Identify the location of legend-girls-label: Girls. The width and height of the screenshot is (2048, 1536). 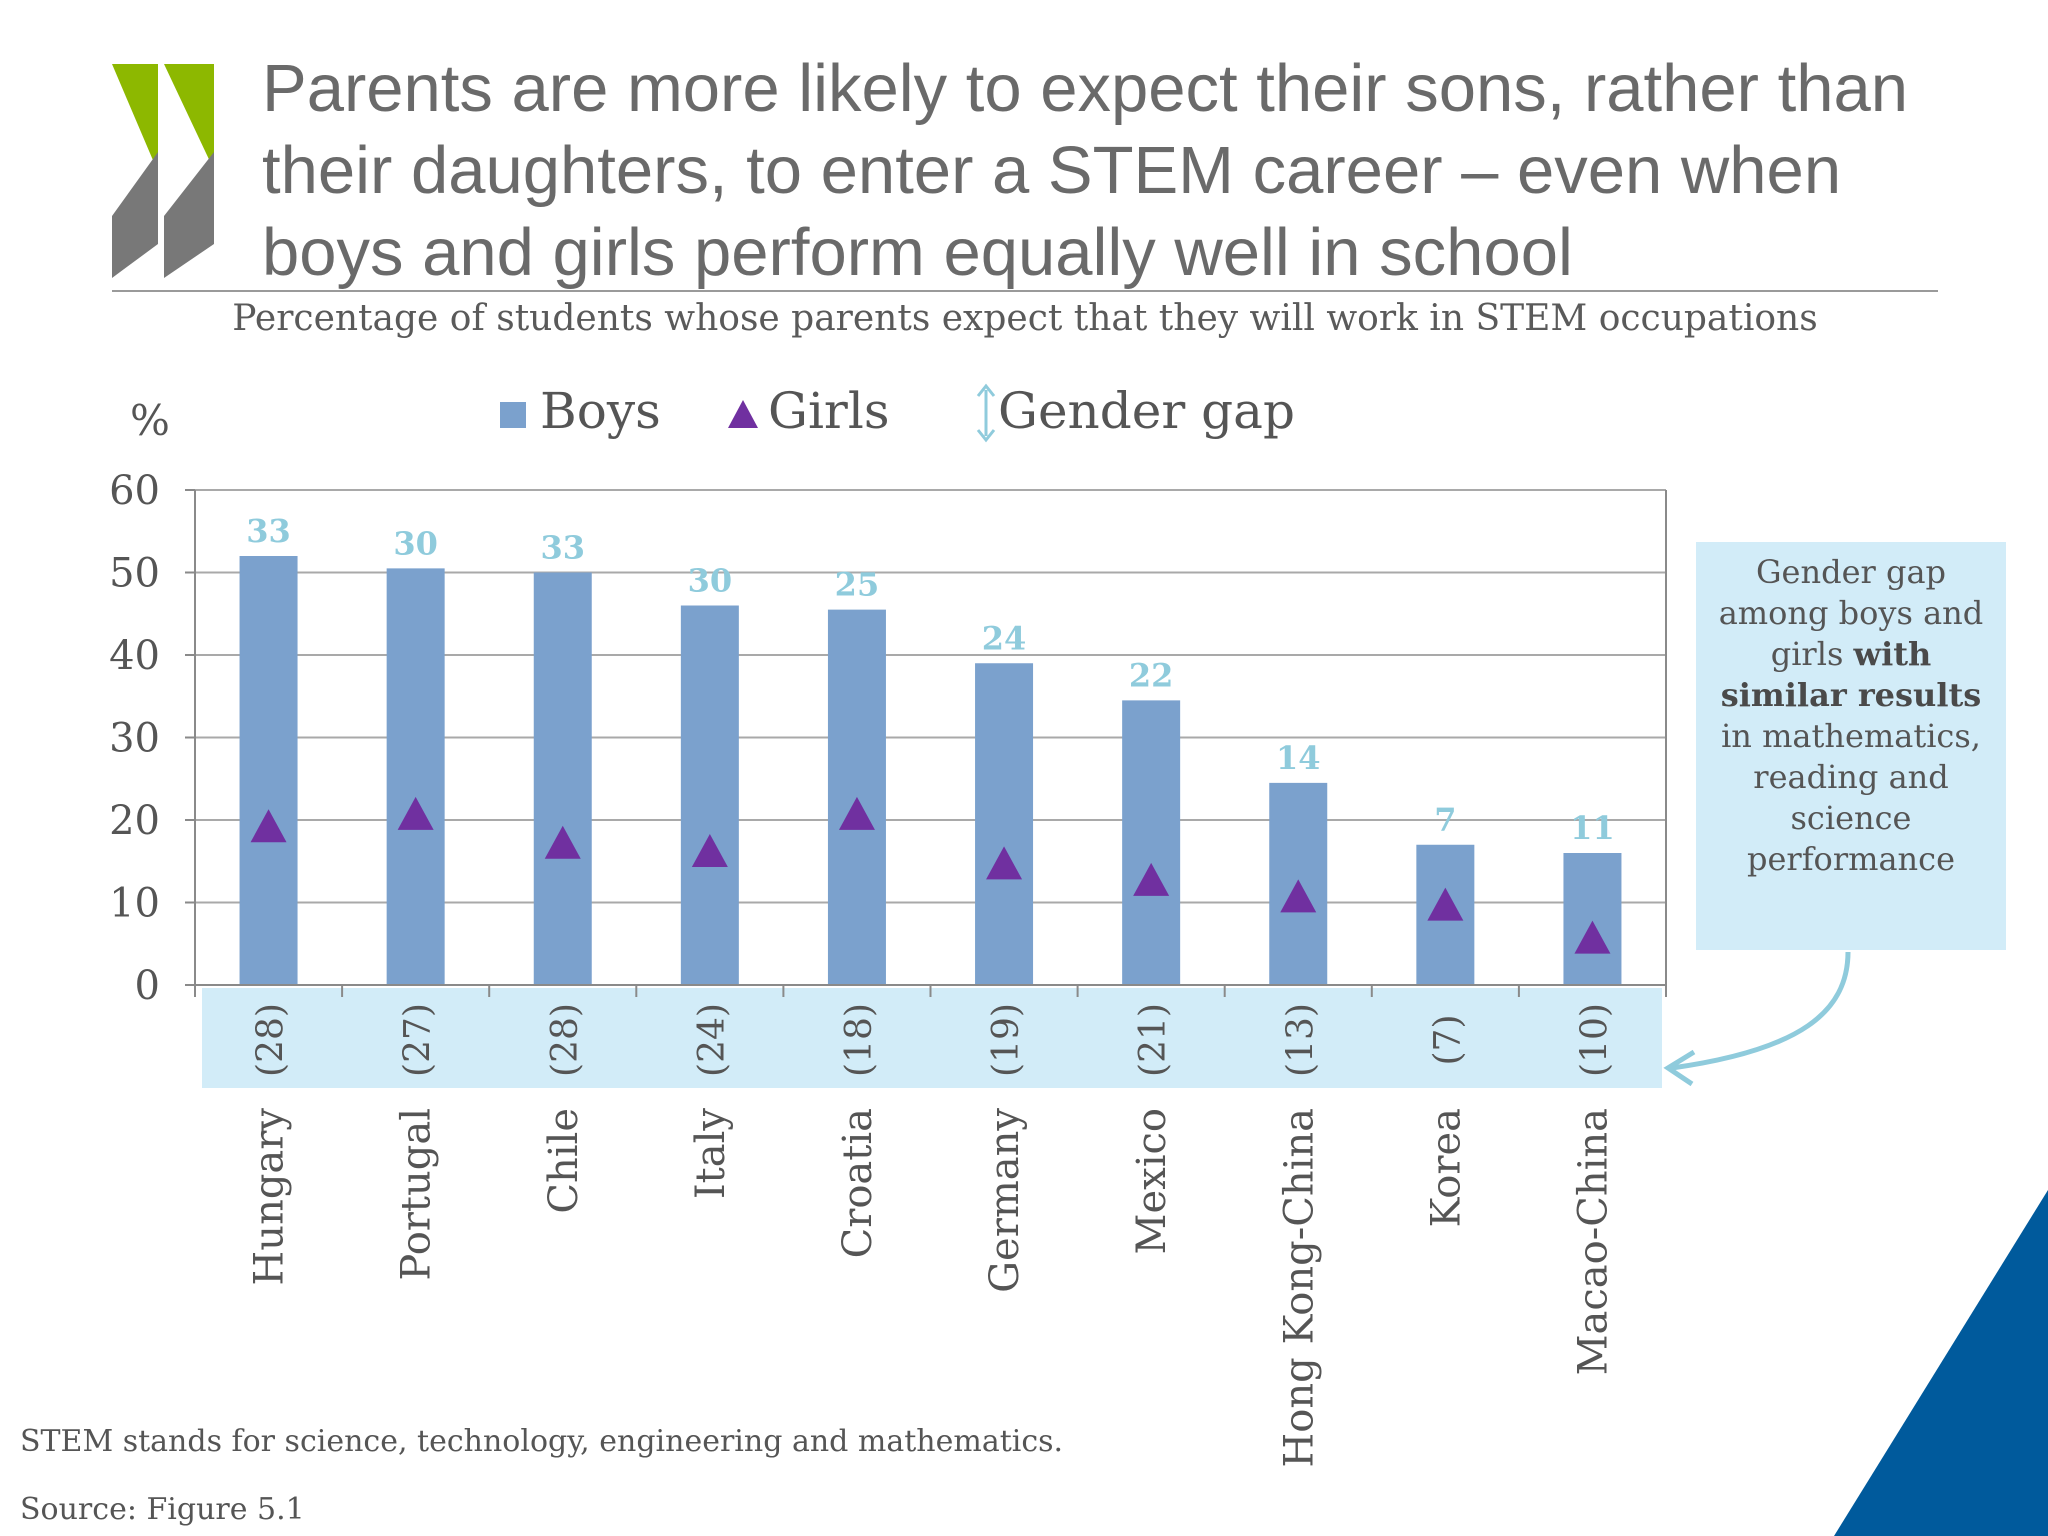
(829, 411).